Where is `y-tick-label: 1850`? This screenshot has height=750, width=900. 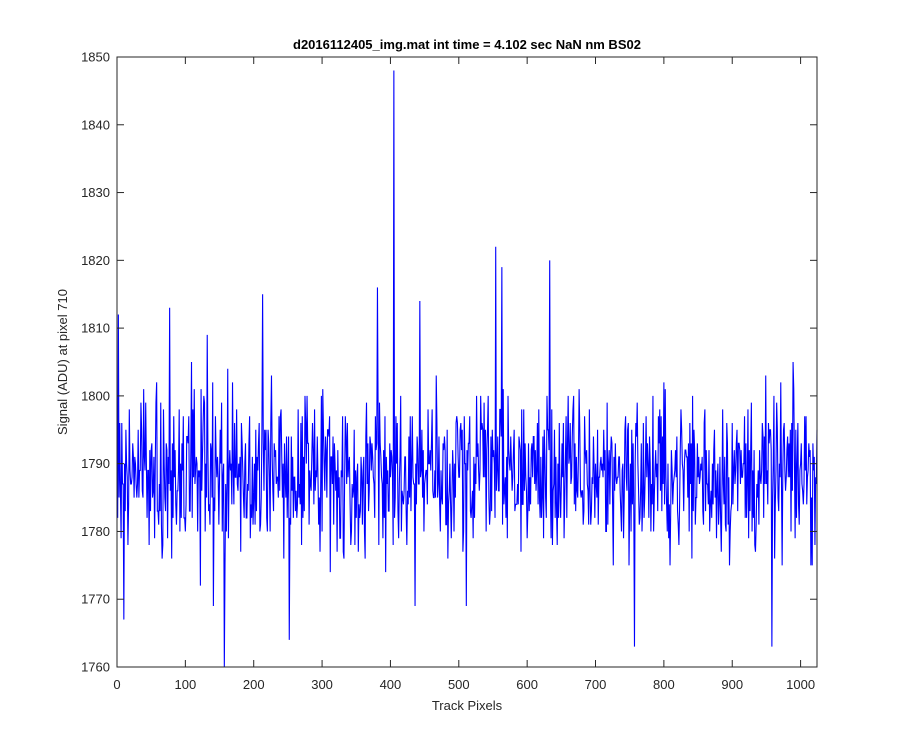
y-tick-label: 1850 is located at coordinates (95, 57).